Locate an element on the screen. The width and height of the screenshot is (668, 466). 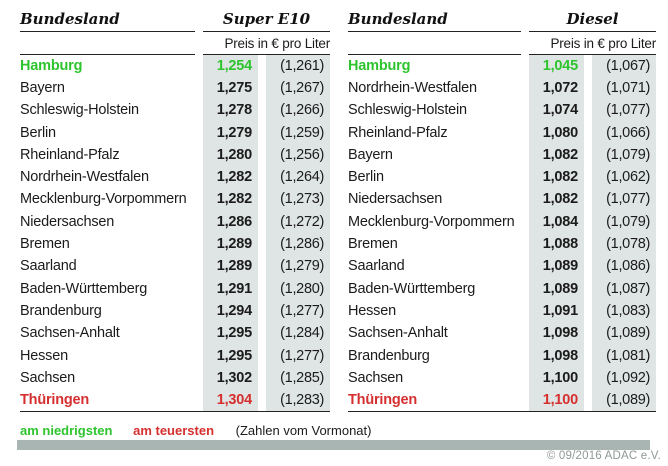
table-row: Rheinland-Pfalz 1,080 (1,066) is located at coordinates (502, 132).